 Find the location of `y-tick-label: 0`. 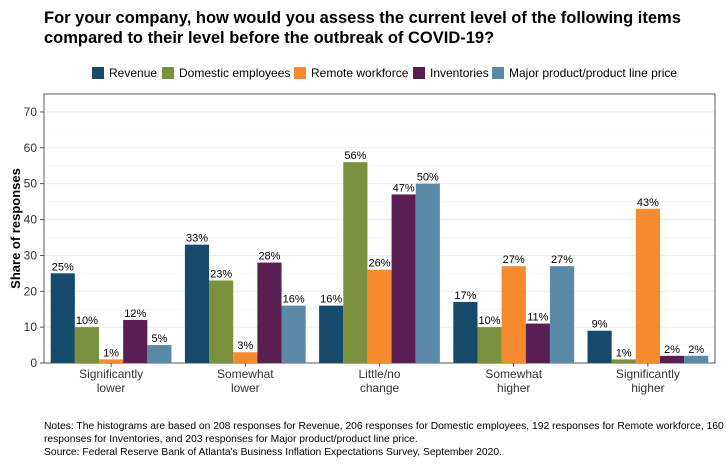

y-tick-label: 0 is located at coordinates (33, 363).